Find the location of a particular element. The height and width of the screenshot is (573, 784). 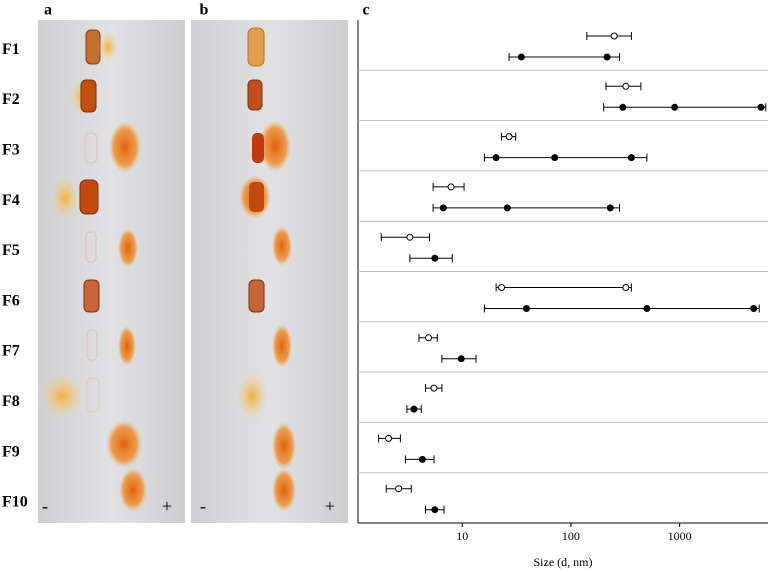

x-tick-label: 1000 is located at coordinates (680, 536).